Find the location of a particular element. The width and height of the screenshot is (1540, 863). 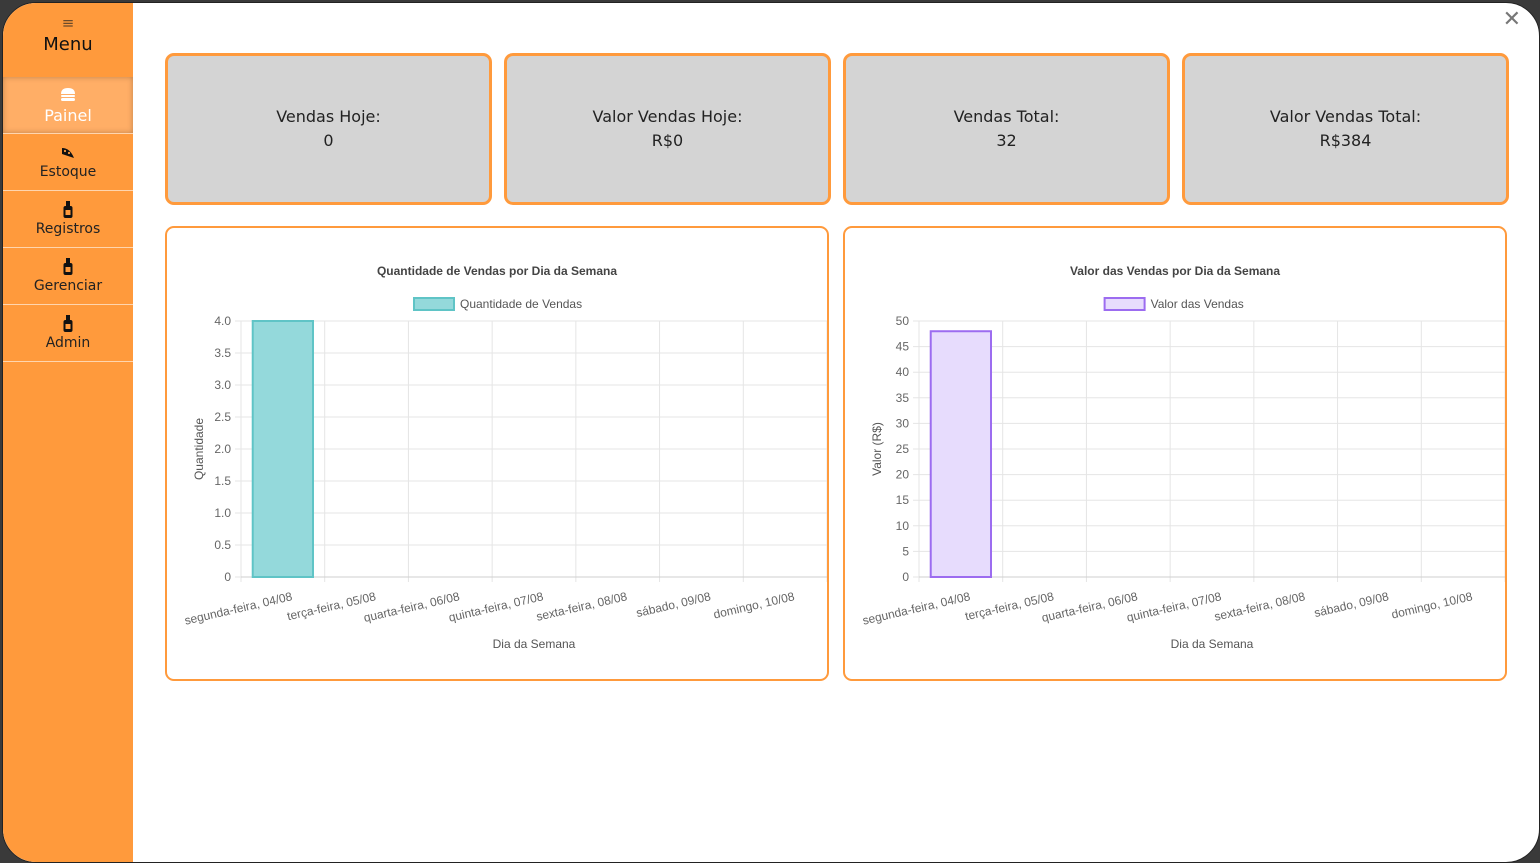

card-valor-vendas-hoje: Valor Vendas Hoje: R$0 is located at coordinates (667, 129).